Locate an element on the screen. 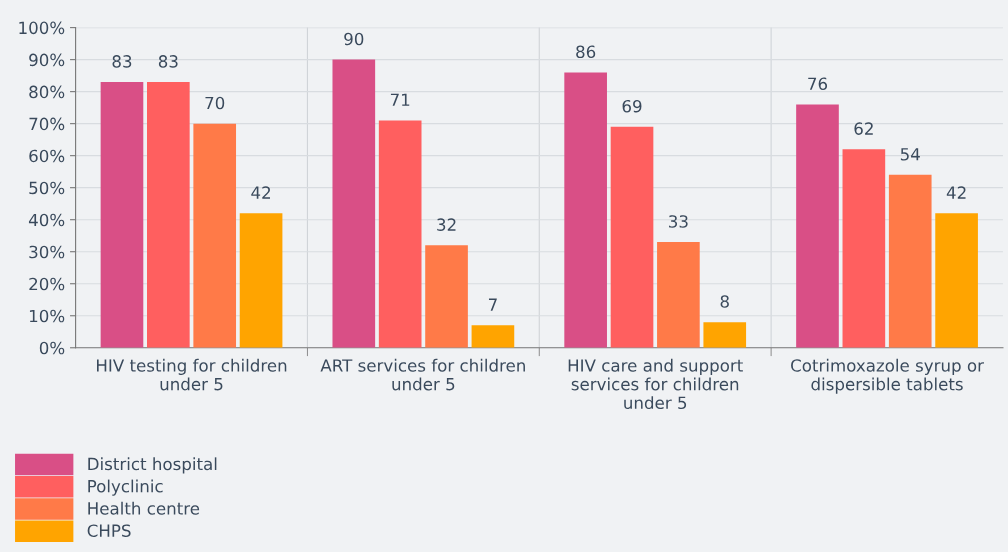  y-tick-label: 70% is located at coordinates (47, 124).